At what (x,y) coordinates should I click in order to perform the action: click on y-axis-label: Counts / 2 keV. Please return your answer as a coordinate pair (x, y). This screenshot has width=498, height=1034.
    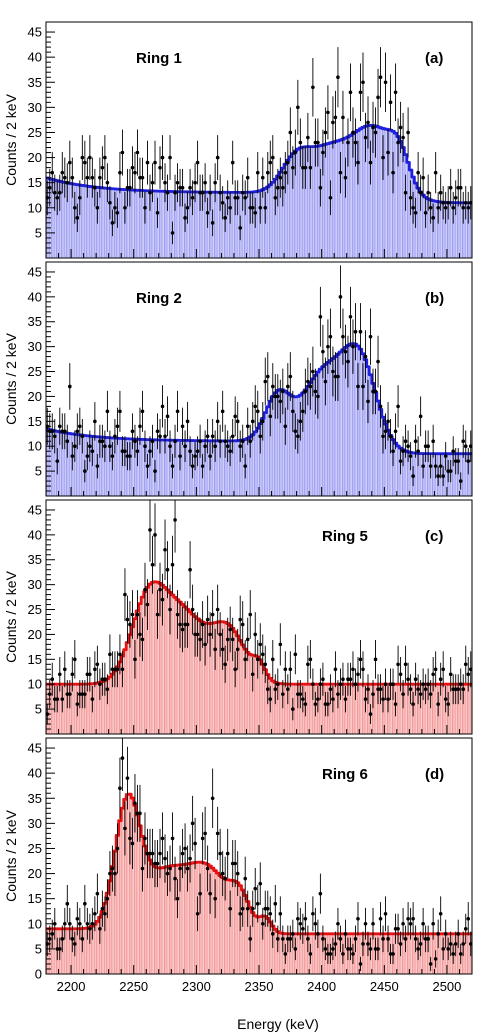
    Looking at the image, I should click on (11, 378).